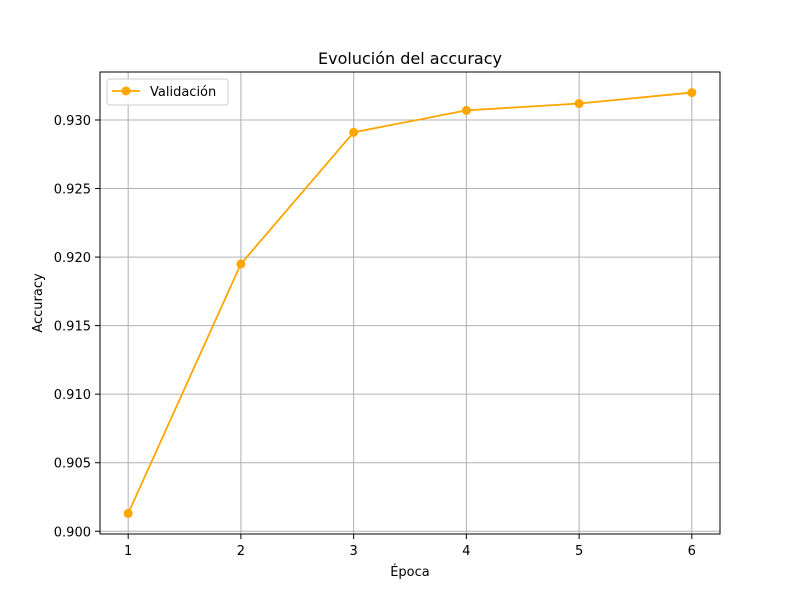 The image size is (800, 600). I want to click on y-tick-label: 0.910, so click(72, 395).